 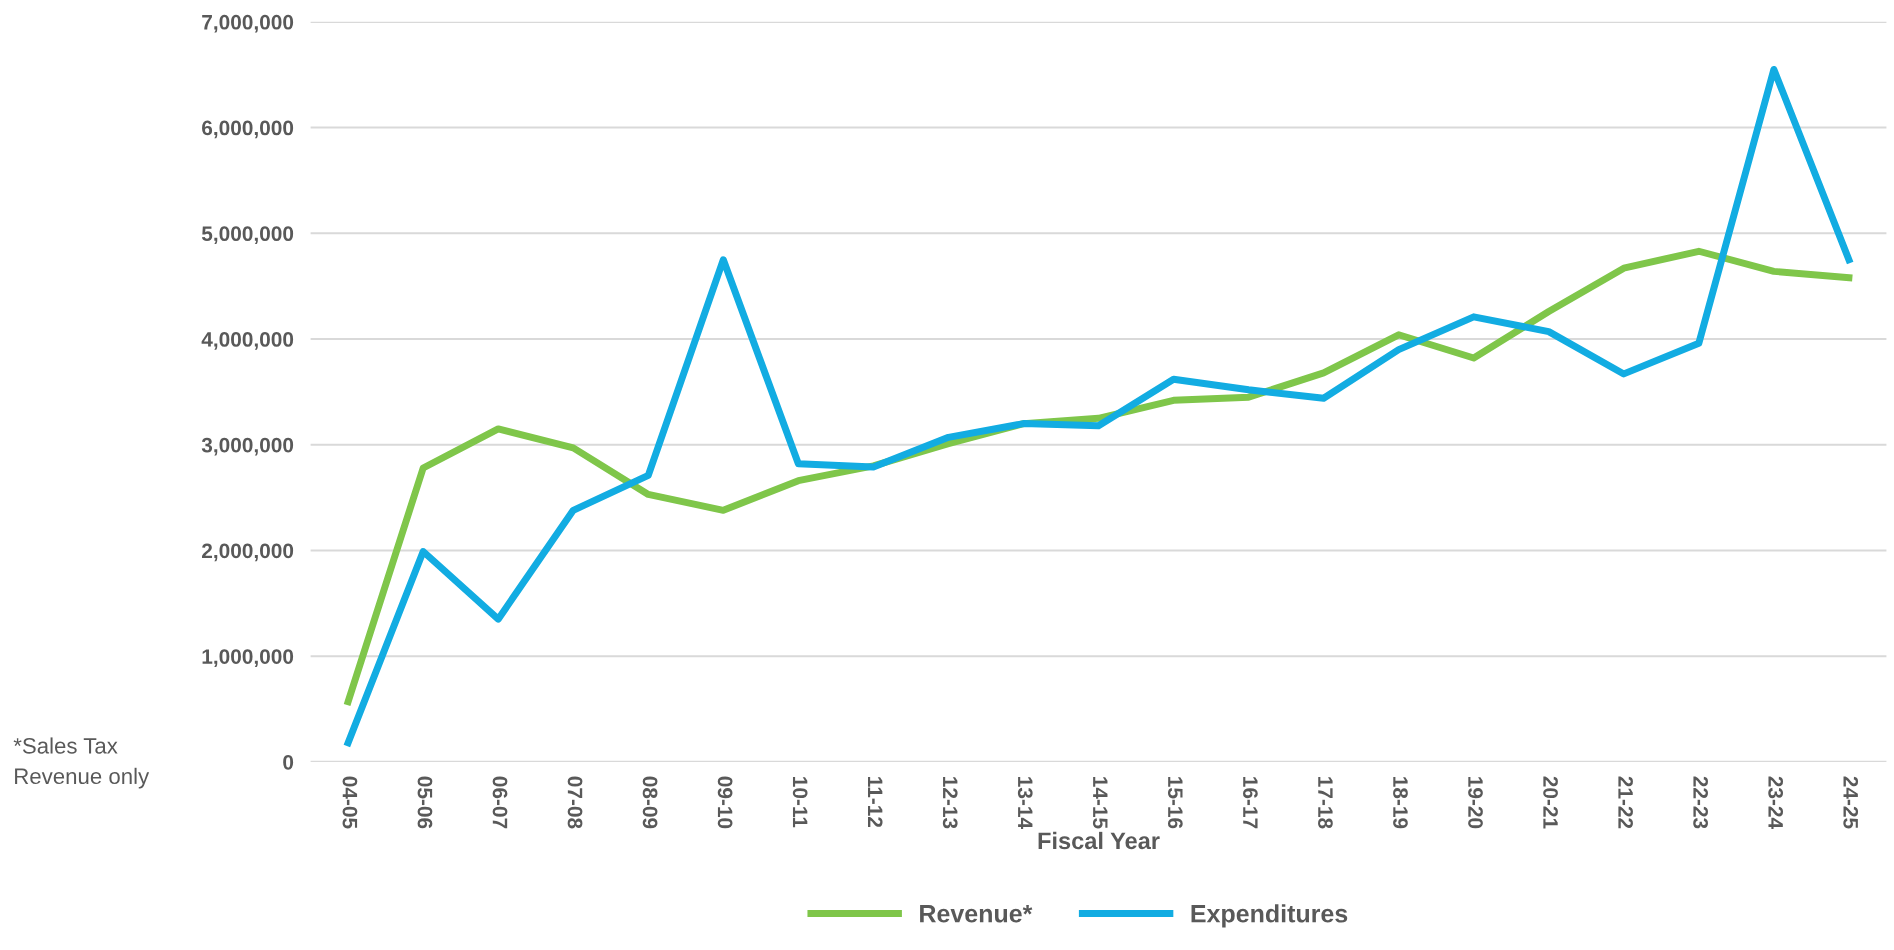 What do you see at coordinates (248, 552) in the screenshot?
I see `y-tick-label: 2,000,000` at bounding box center [248, 552].